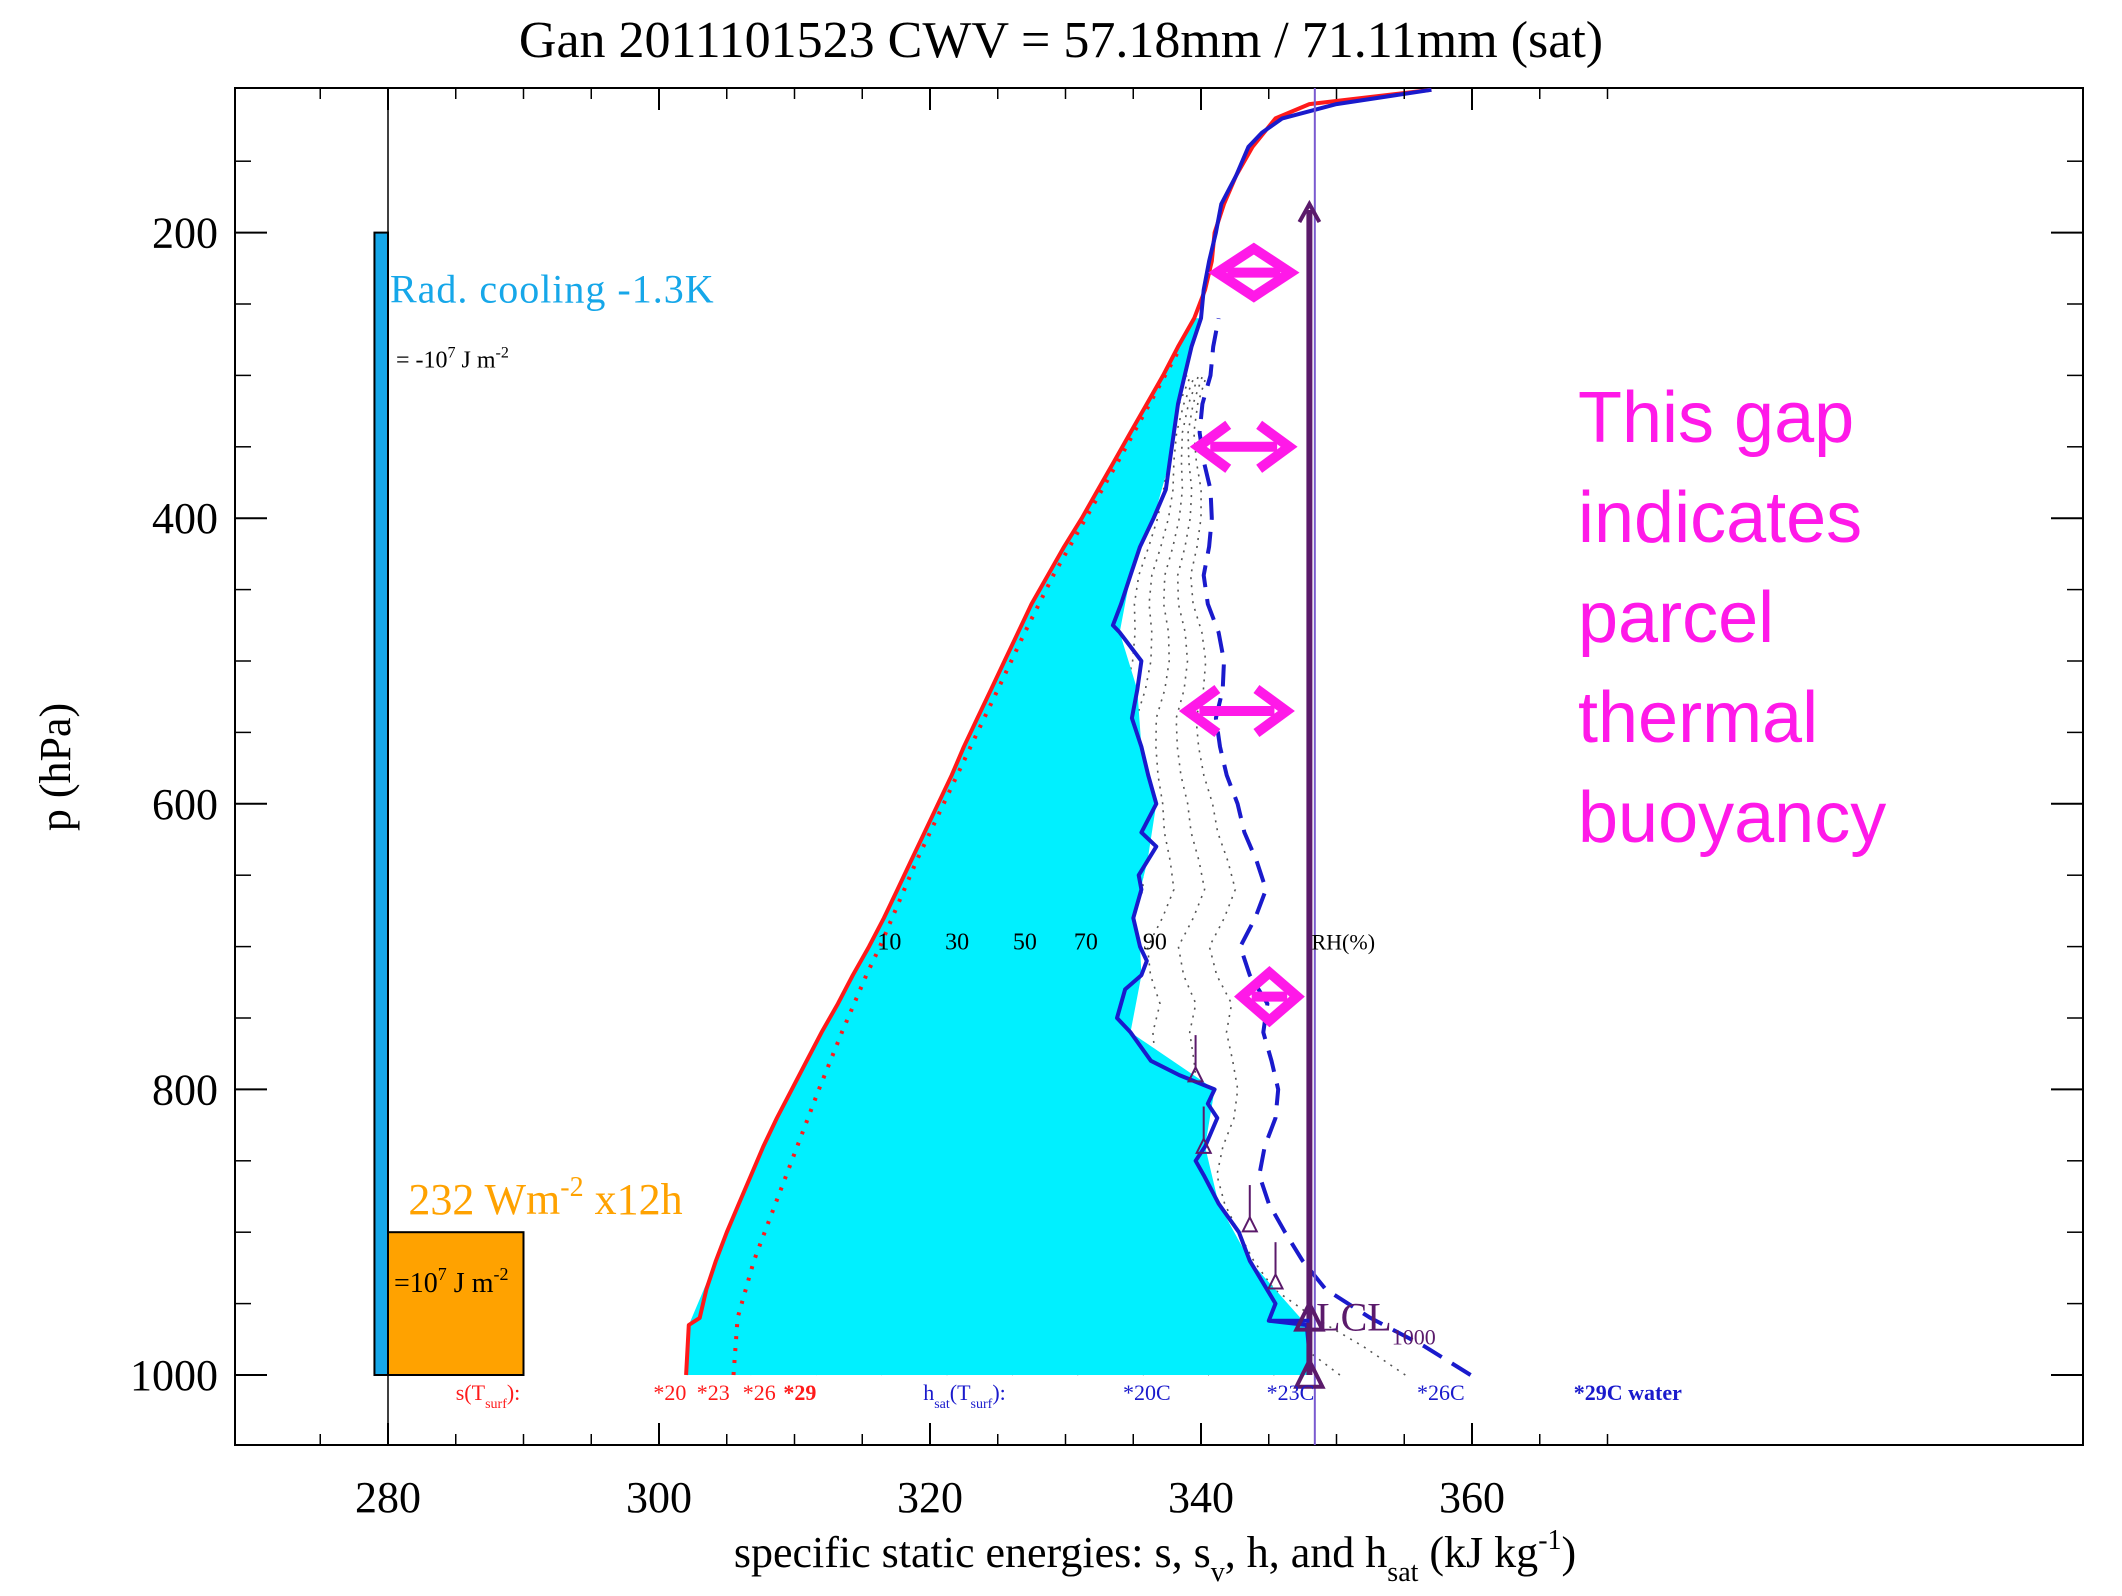  I want to click on y-tick-label: 200, so click(185, 233).